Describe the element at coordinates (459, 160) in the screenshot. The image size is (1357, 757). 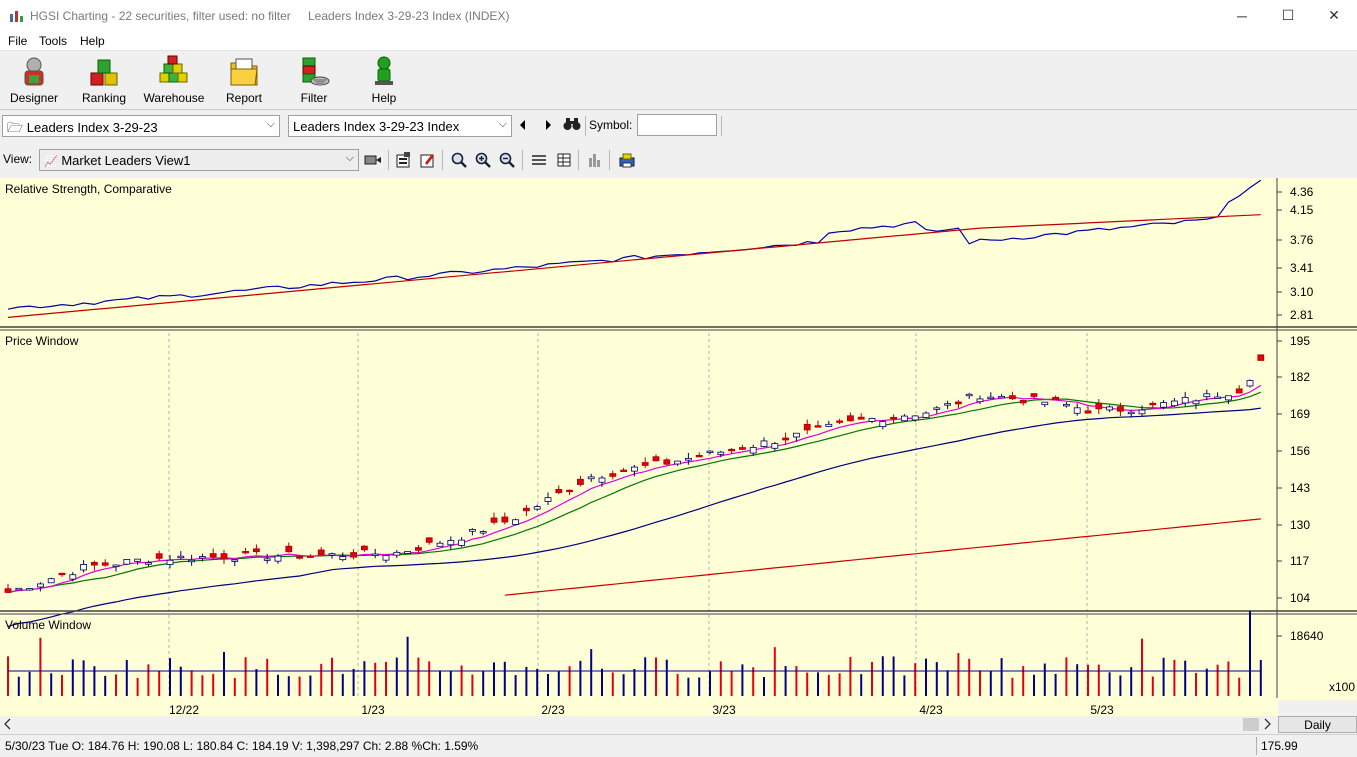
I see `zoom-button` at that location.